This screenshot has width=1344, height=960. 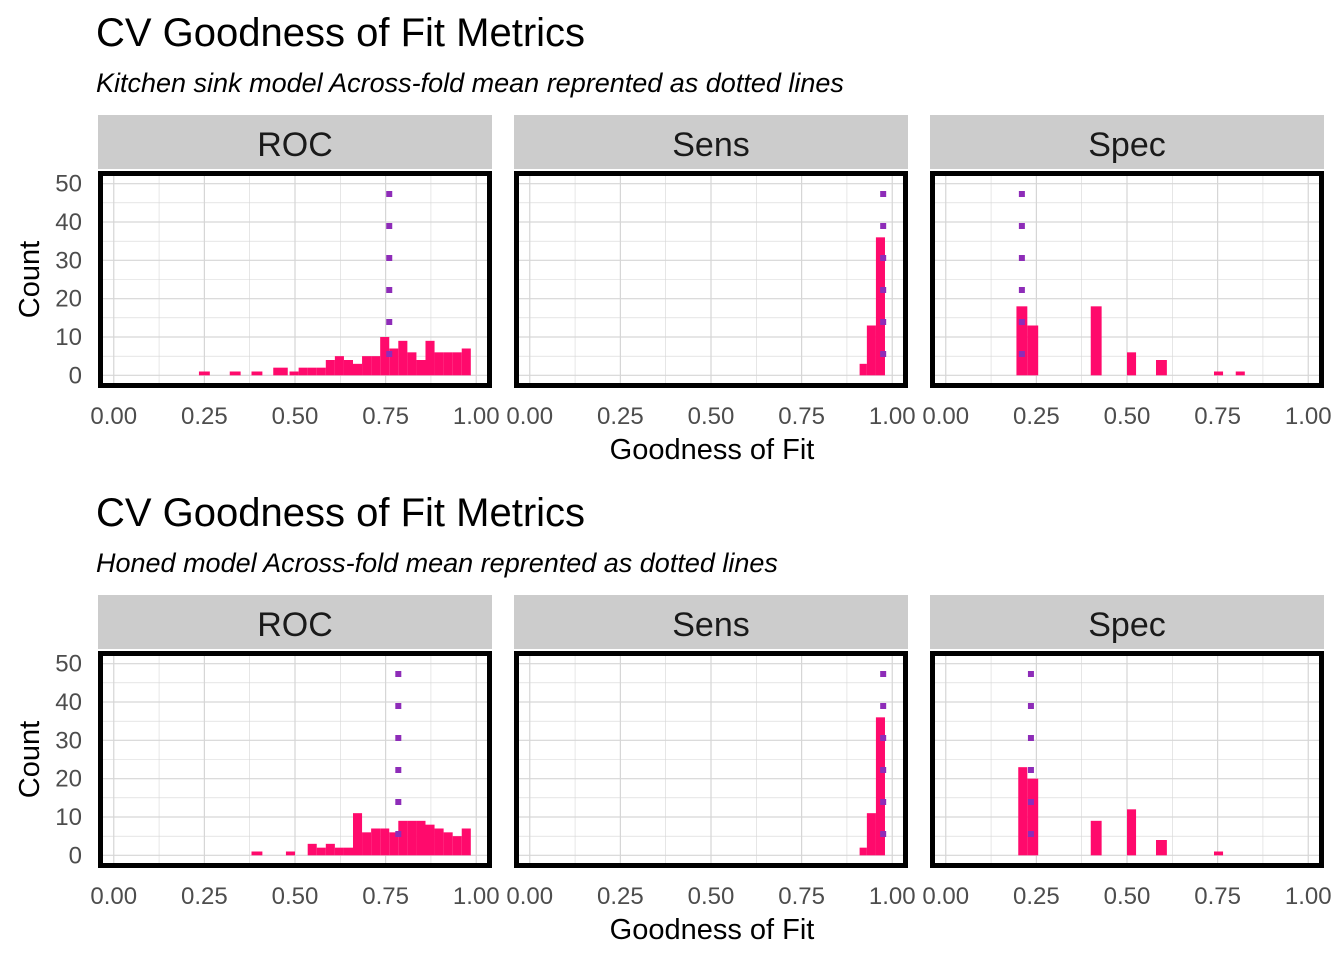 I want to click on x-axis-title: Goodness of Fit, so click(x=712, y=450).